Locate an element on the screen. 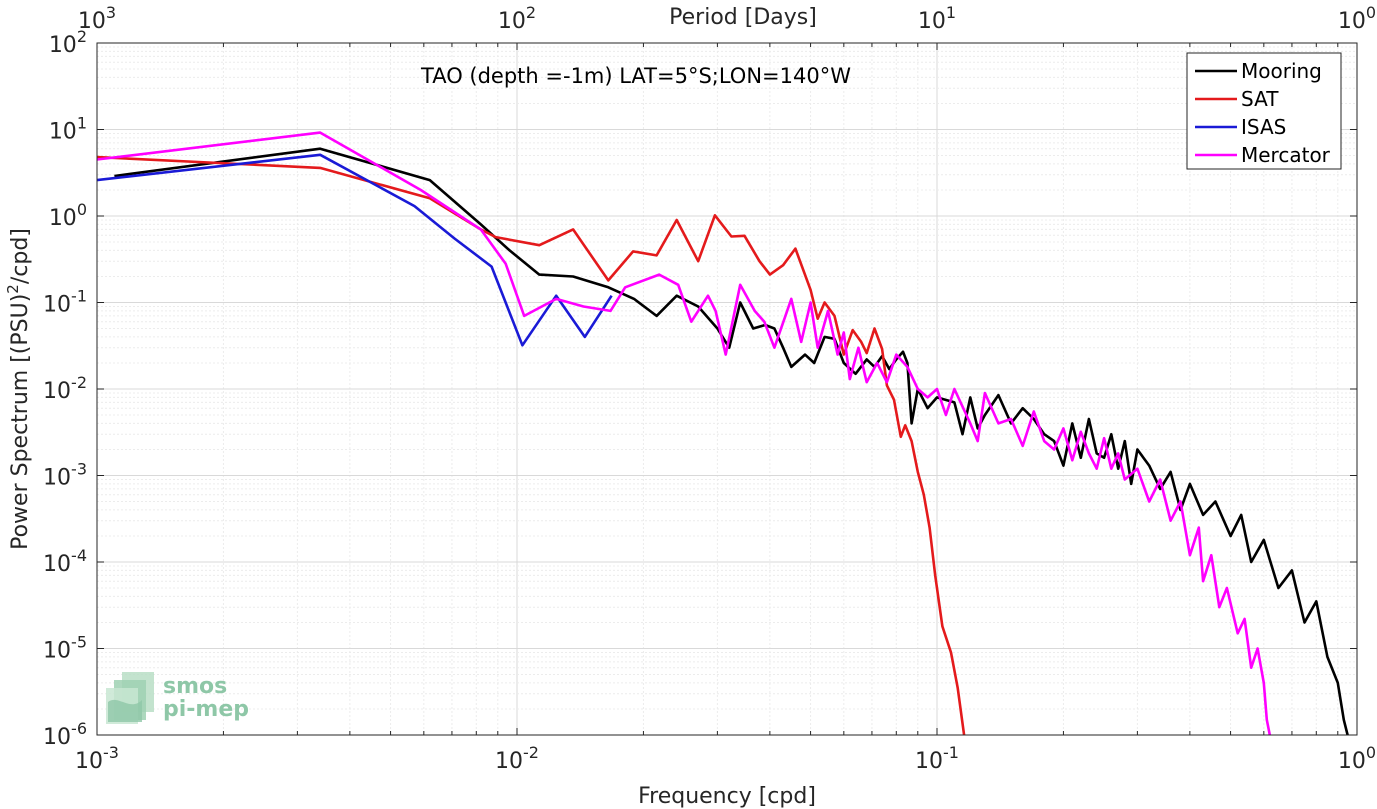  y-axis-label-main: Power Spectrum [(PSU) is located at coordinates (20, 422).